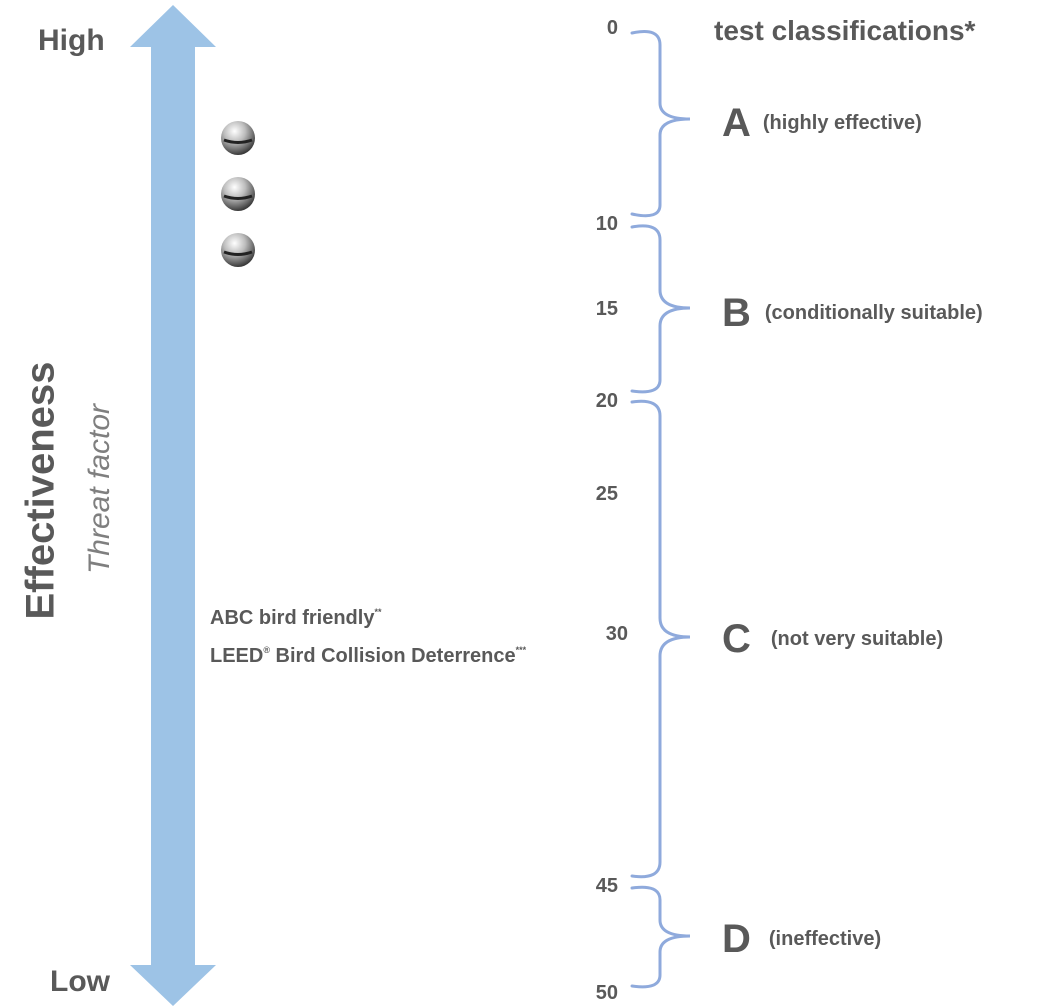 Image resolution: width=1058 pixels, height=1006 pixels. What do you see at coordinates (842, 123) in the screenshot?
I see `class-a-desc: (highly effective)` at bounding box center [842, 123].